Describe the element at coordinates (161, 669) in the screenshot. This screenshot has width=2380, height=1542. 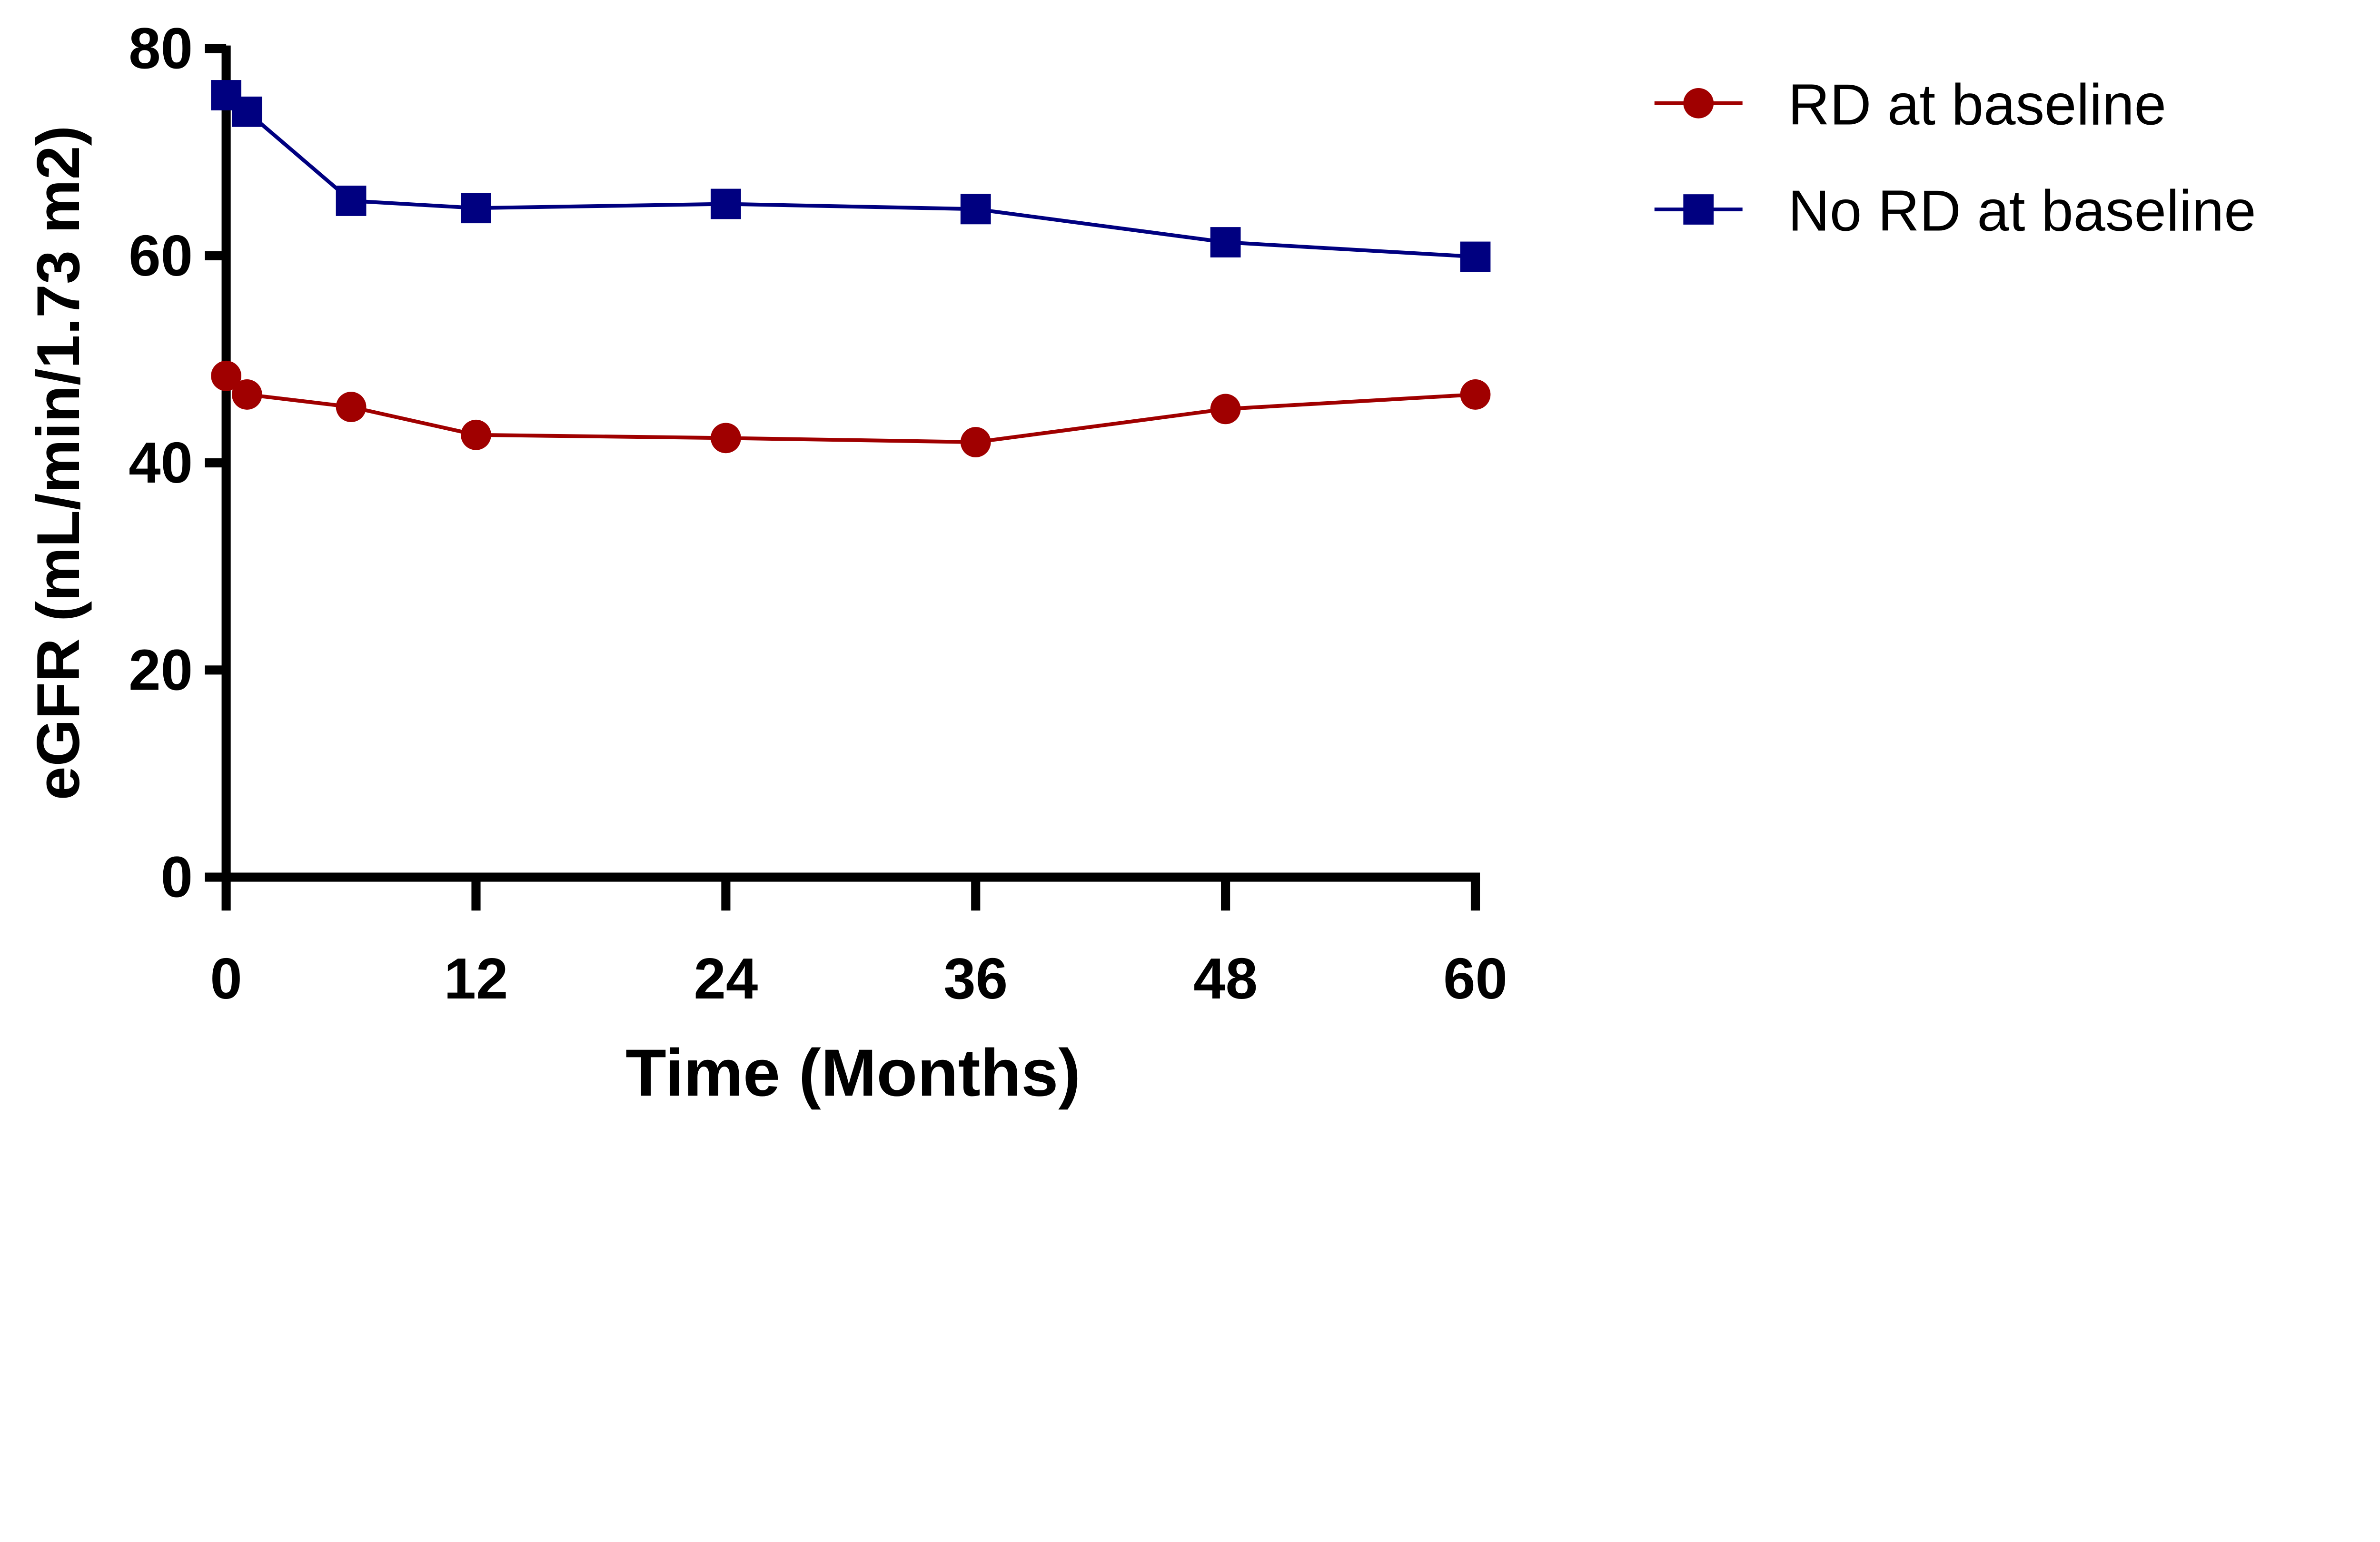
I see `y-tick-label: 20` at that location.